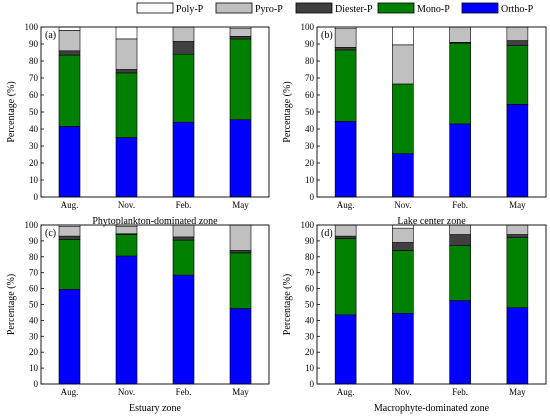 This screenshot has height=416, width=550. I want to click on panel-c-y-tick-label: 70, so click(34, 273).